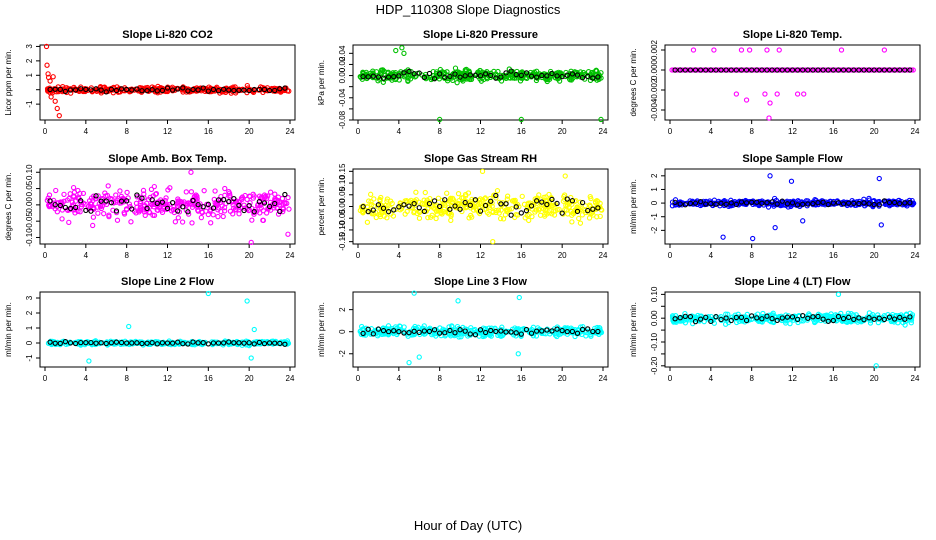  Describe the element at coordinates (562, 378) in the screenshot. I see `x-tick-label: 20` at that location.